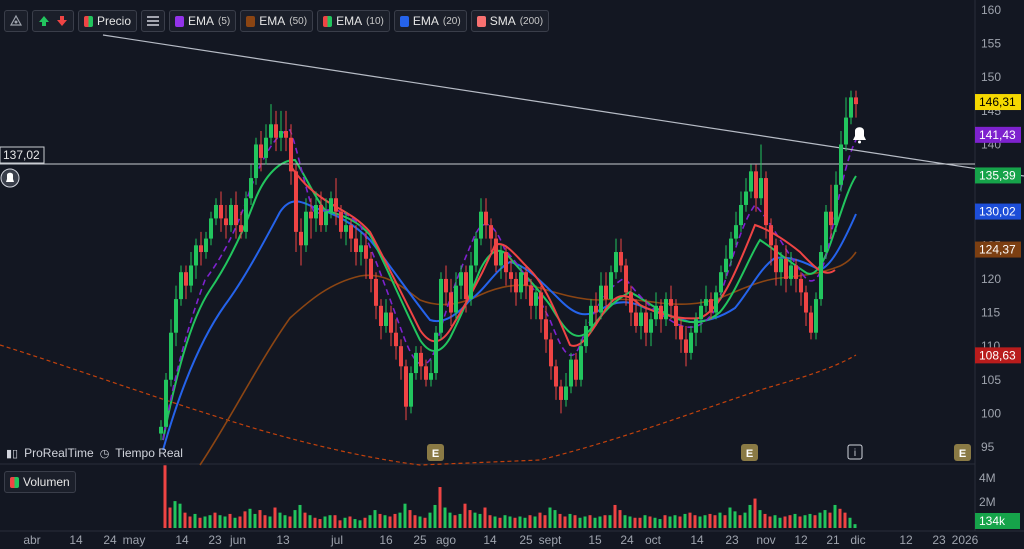  What do you see at coordinates (627, 540) in the screenshot?
I see `time-tick: 24` at bounding box center [627, 540].